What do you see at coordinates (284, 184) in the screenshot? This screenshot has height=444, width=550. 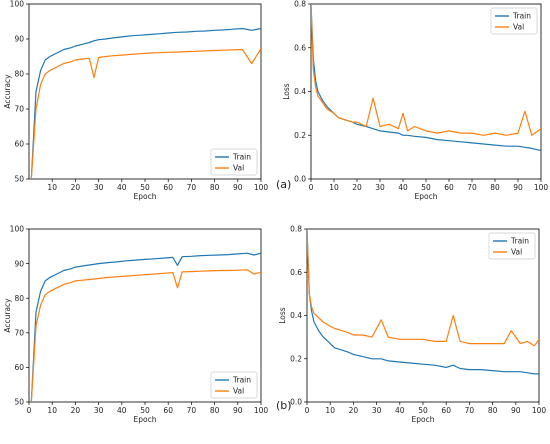 I see `caption-a: (a)` at bounding box center [284, 184].